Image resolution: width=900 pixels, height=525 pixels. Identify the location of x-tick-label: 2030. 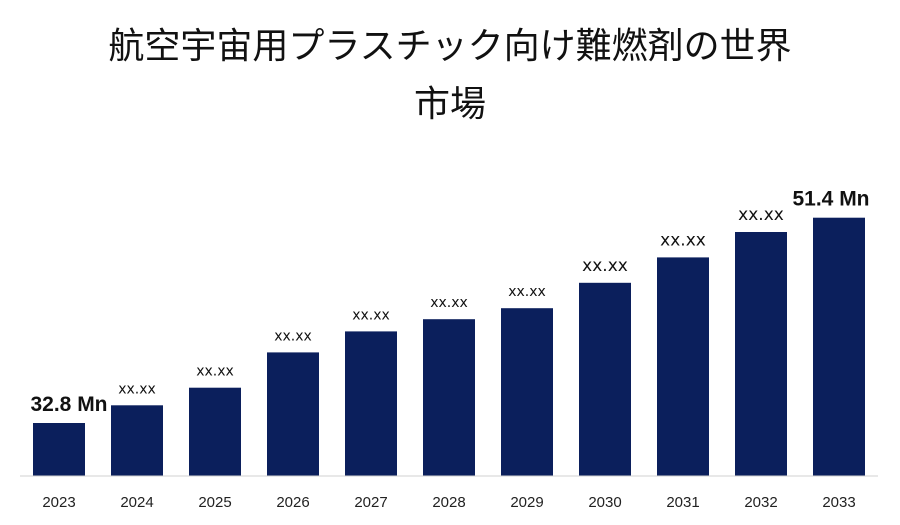
(604, 502).